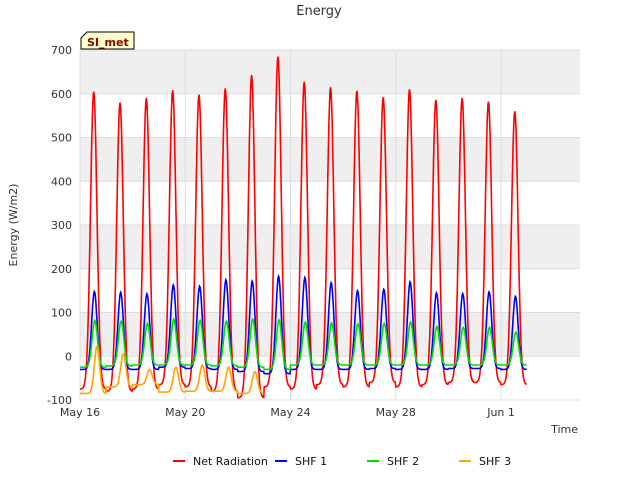  What do you see at coordinates (80, 412) in the screenshot?
I see `x-tick-label: May 16` at bounding box center [80, 412].